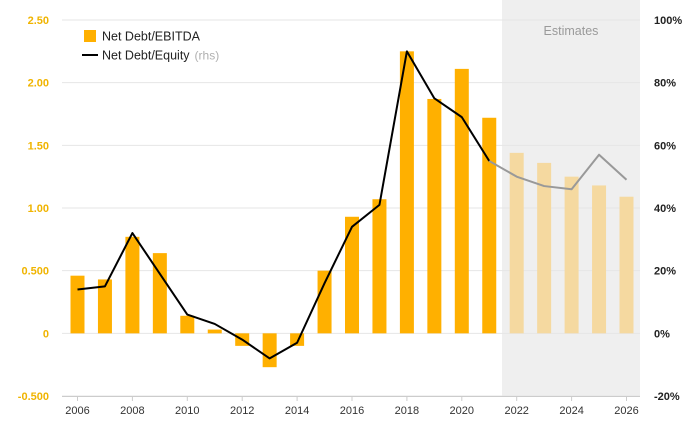 This screenshot has height=433, width=700. I want to click on y-right-tick-label: 60%, so click(665, 146).